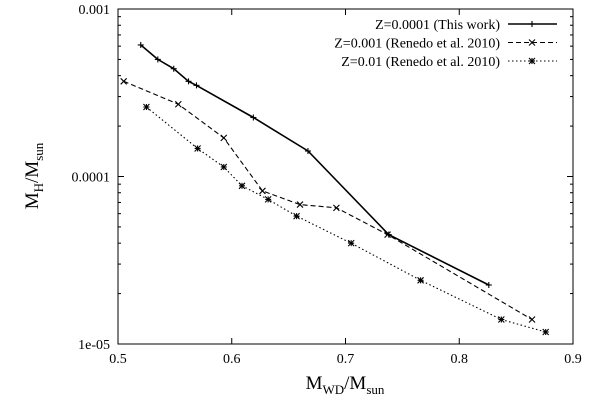  I want to click on x-axis-title-sub-wd: WD, so click(333, 389).